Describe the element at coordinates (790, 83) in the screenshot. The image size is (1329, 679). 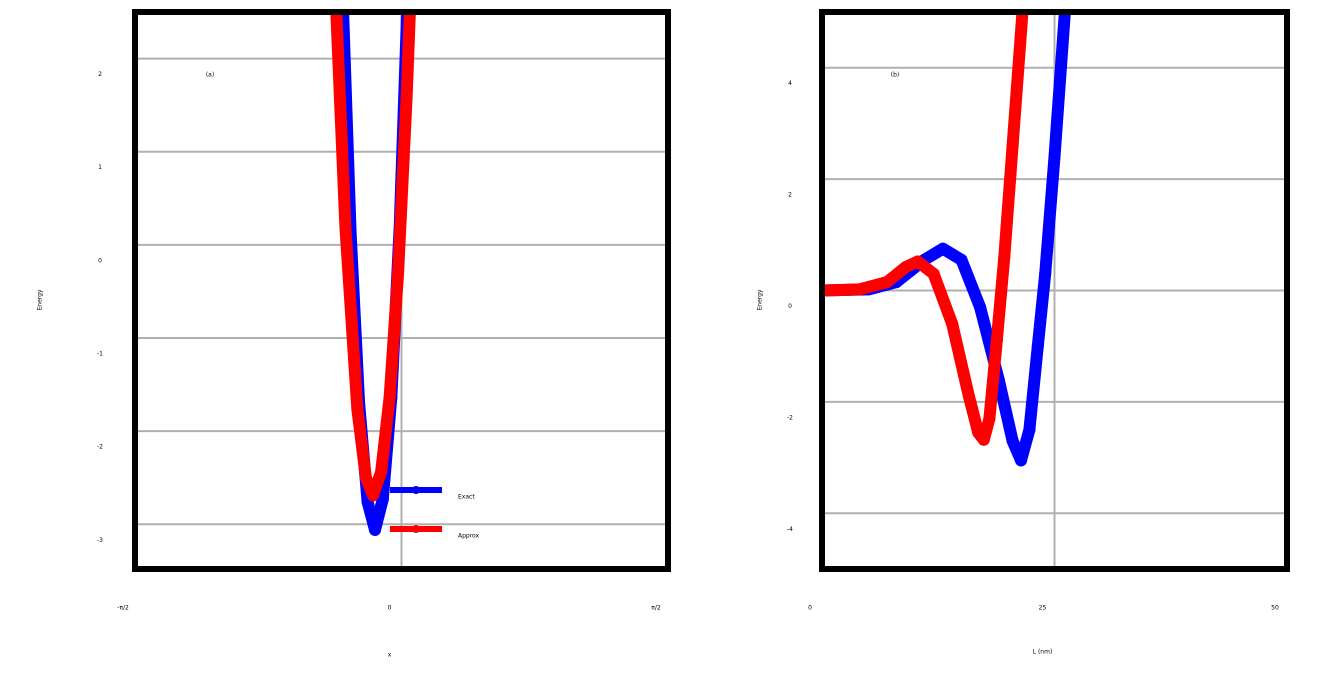
I see `y-tick-label: 4` at that location.